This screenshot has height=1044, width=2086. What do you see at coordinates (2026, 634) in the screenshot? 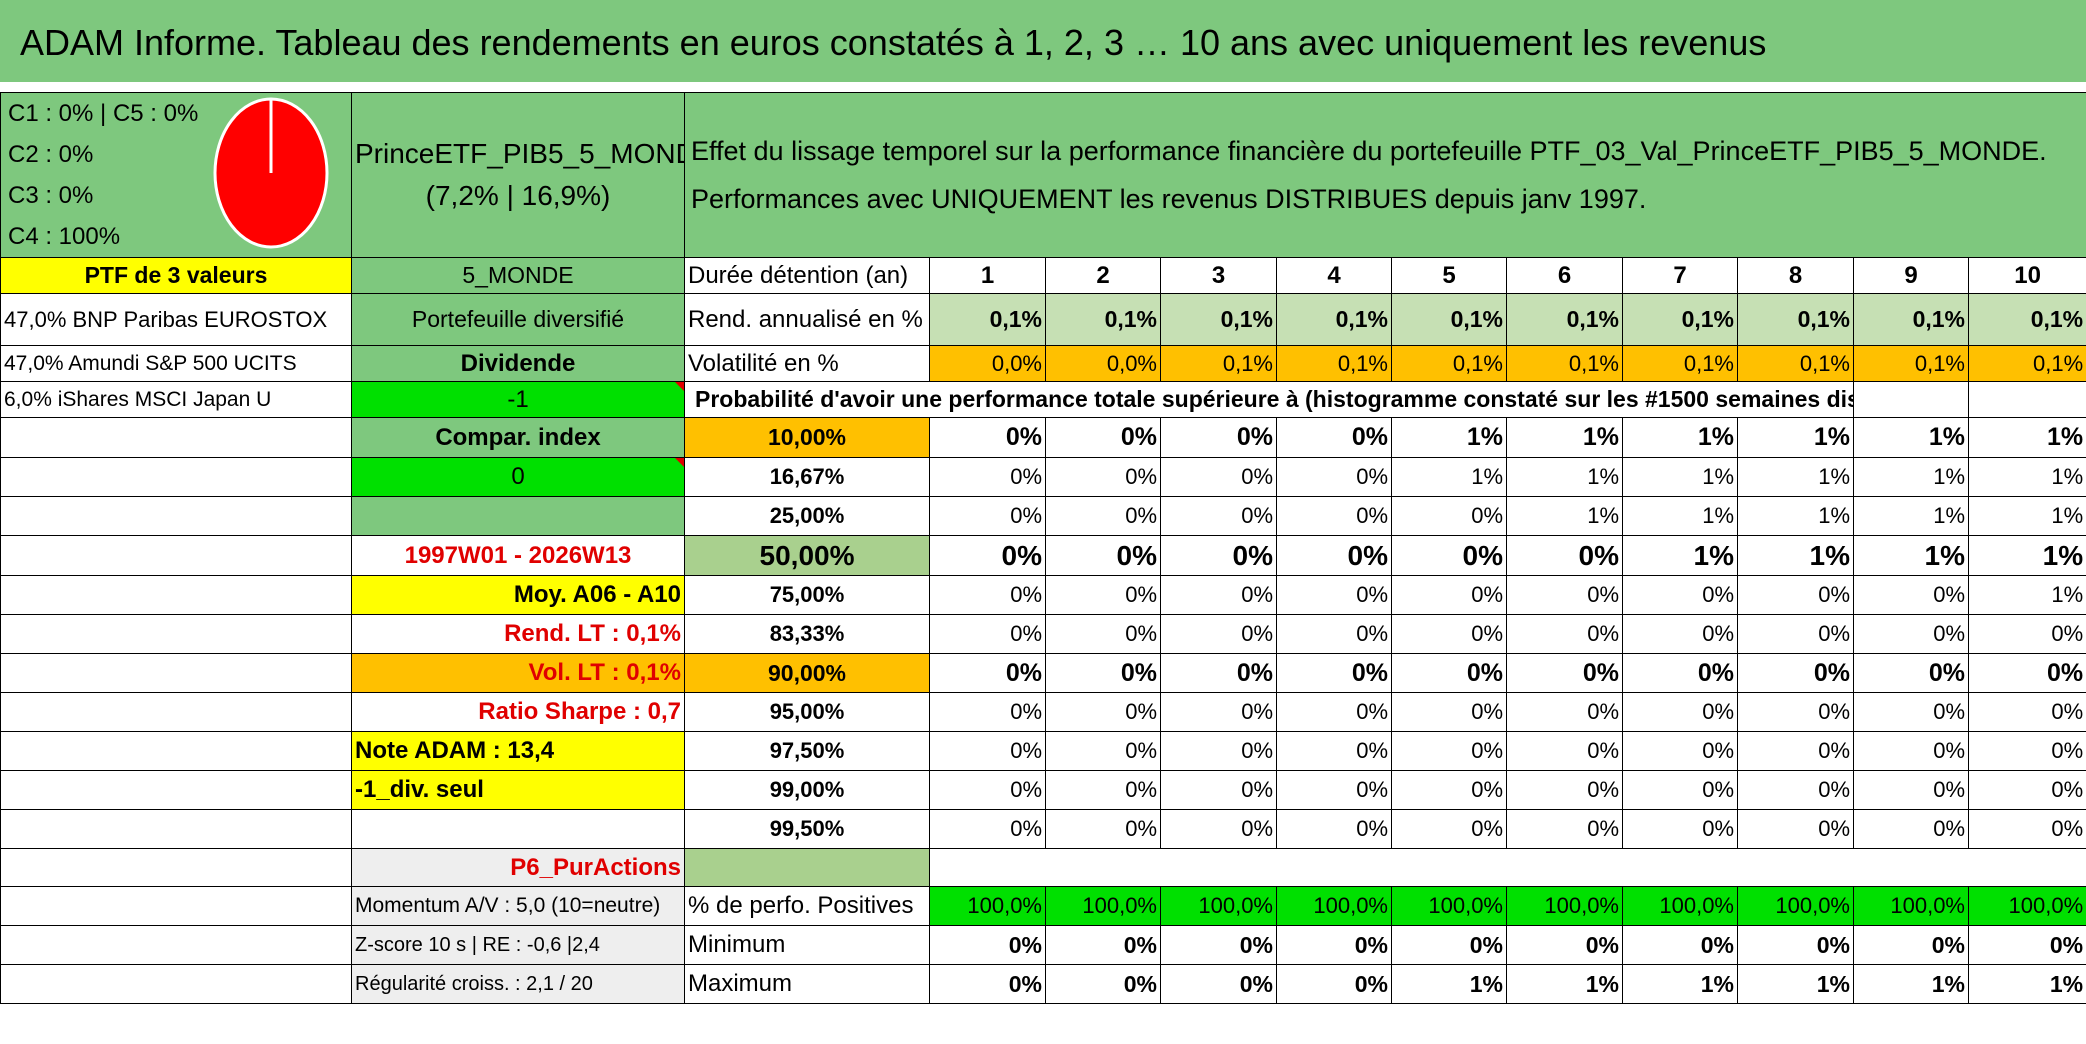
I see `proba-row6-value-10: 0%` at bounding box center [2026, 634].